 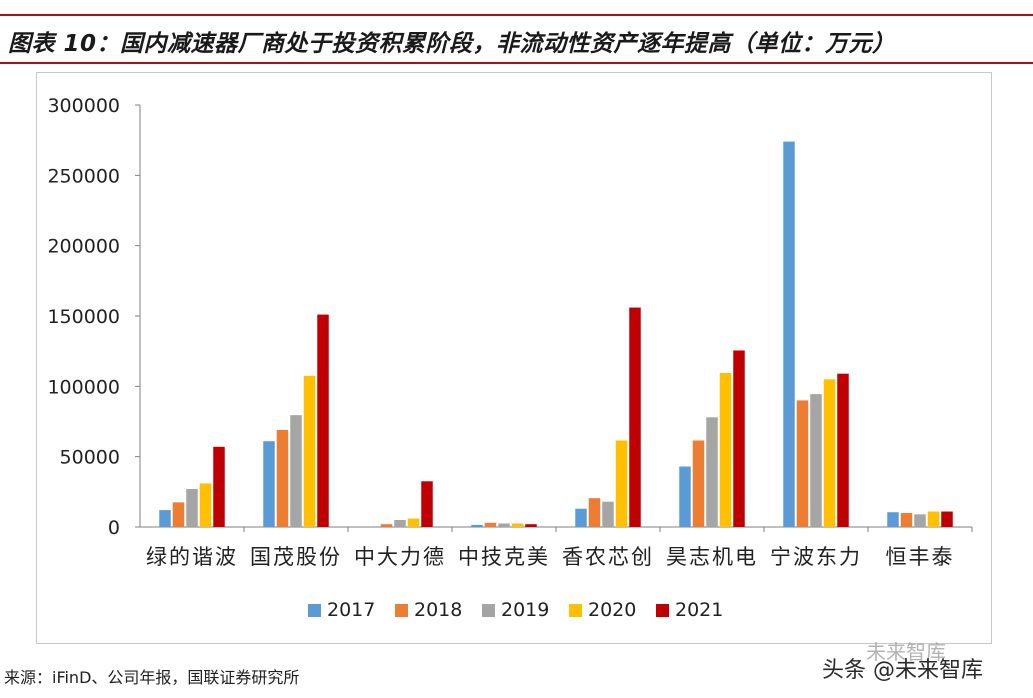 I want to click on x-tick-label: 昊志机电, so click(x=712, y=557).